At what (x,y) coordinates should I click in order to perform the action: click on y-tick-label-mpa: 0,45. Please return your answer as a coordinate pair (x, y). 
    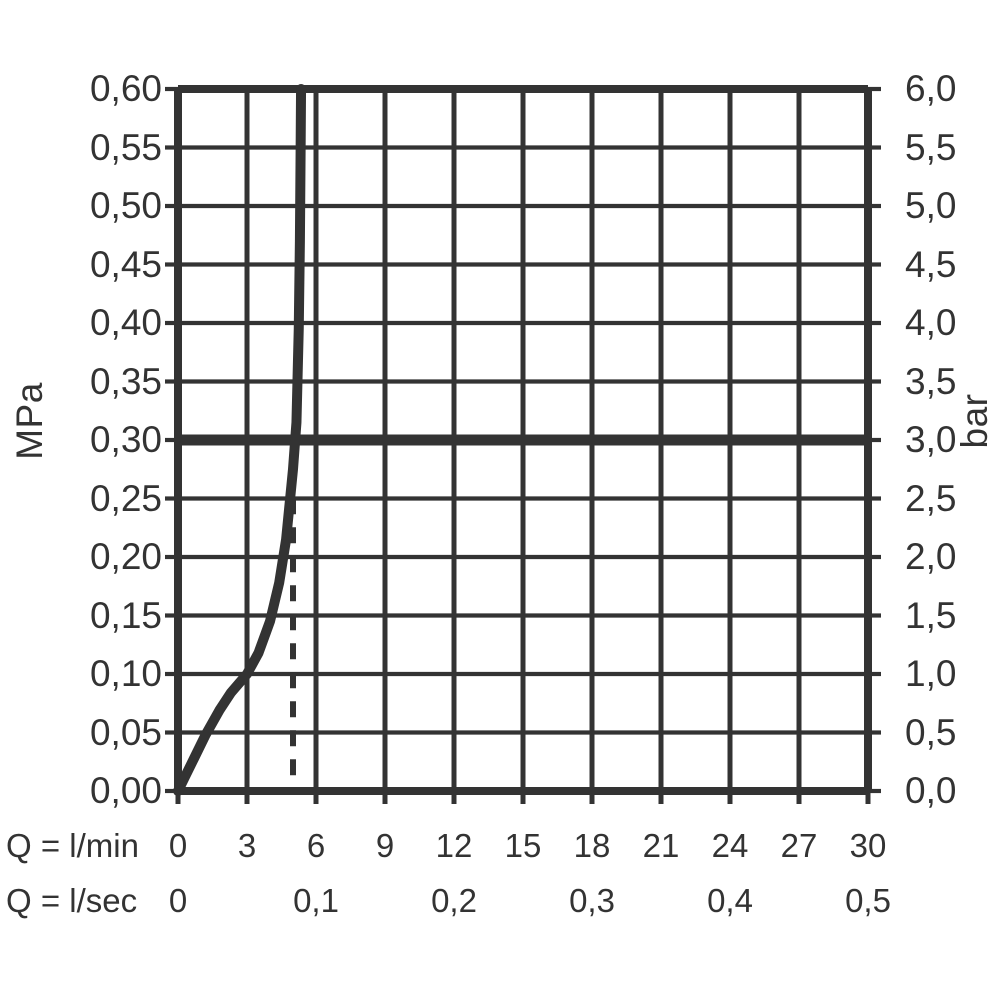
    Looking at the image, I should click on (125, 264).